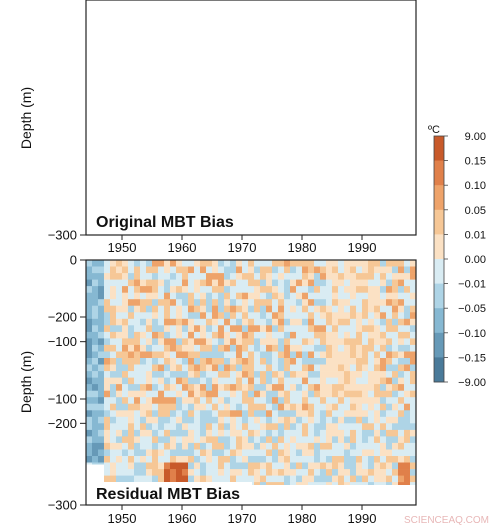  I want to click on colorbar-tick-label: 0.15, so click(475, 162).